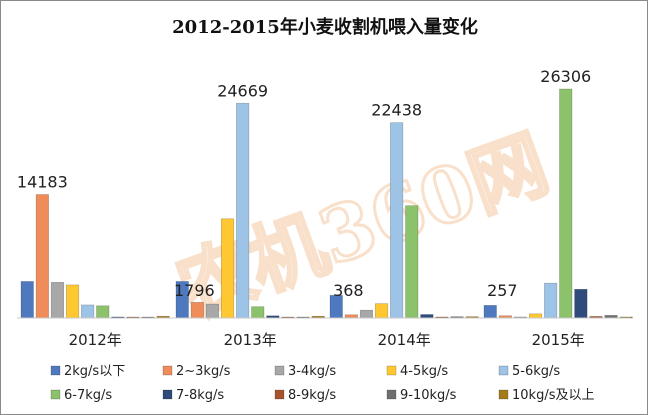  What do you see at coordinates (565, 76) in the screenshot?
I see `data-label: 26306` at bounding box center [565, 76].